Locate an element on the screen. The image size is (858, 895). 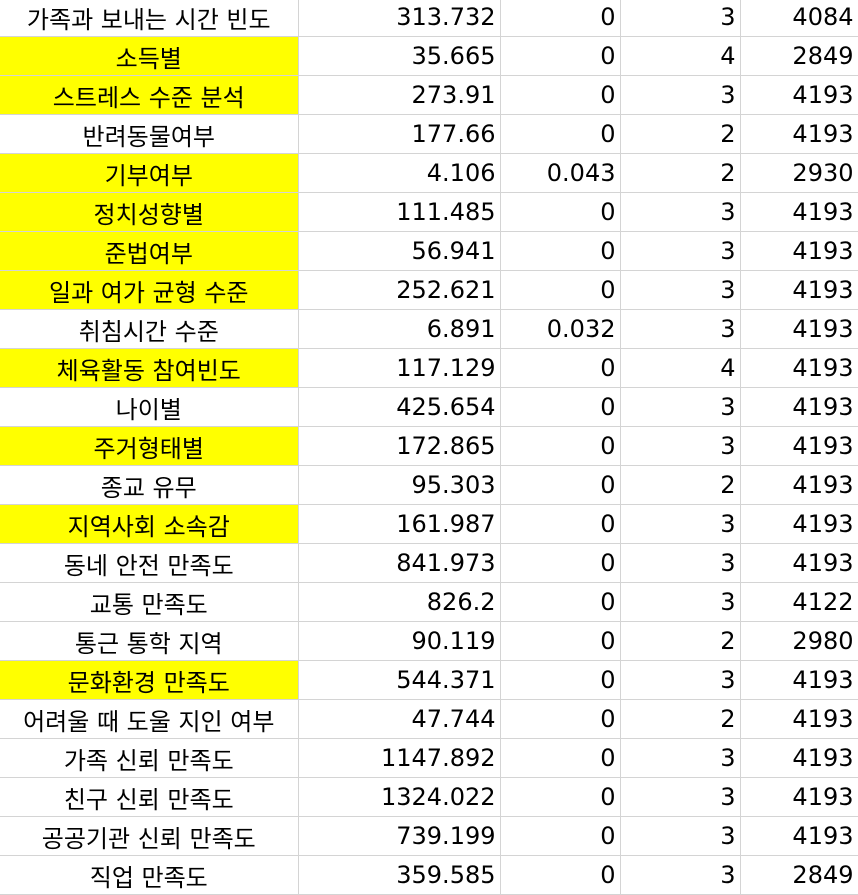
cell-variable-name: 친구 신뢰 만족도 is located at coordinates (149, 797).